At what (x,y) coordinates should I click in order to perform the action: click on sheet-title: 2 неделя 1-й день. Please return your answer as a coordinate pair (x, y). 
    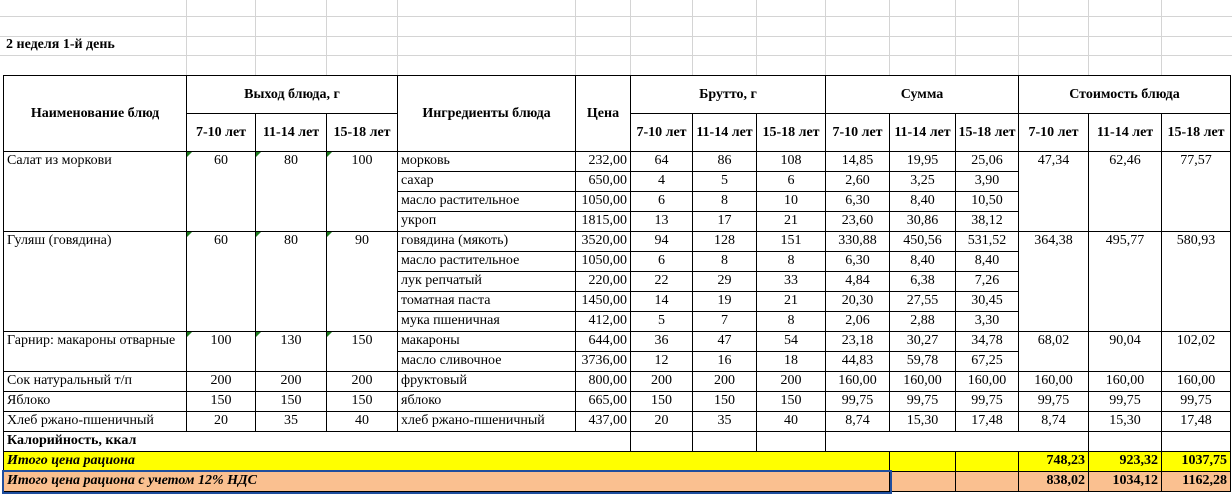
    Looking at the image, I should click on (60, 44).